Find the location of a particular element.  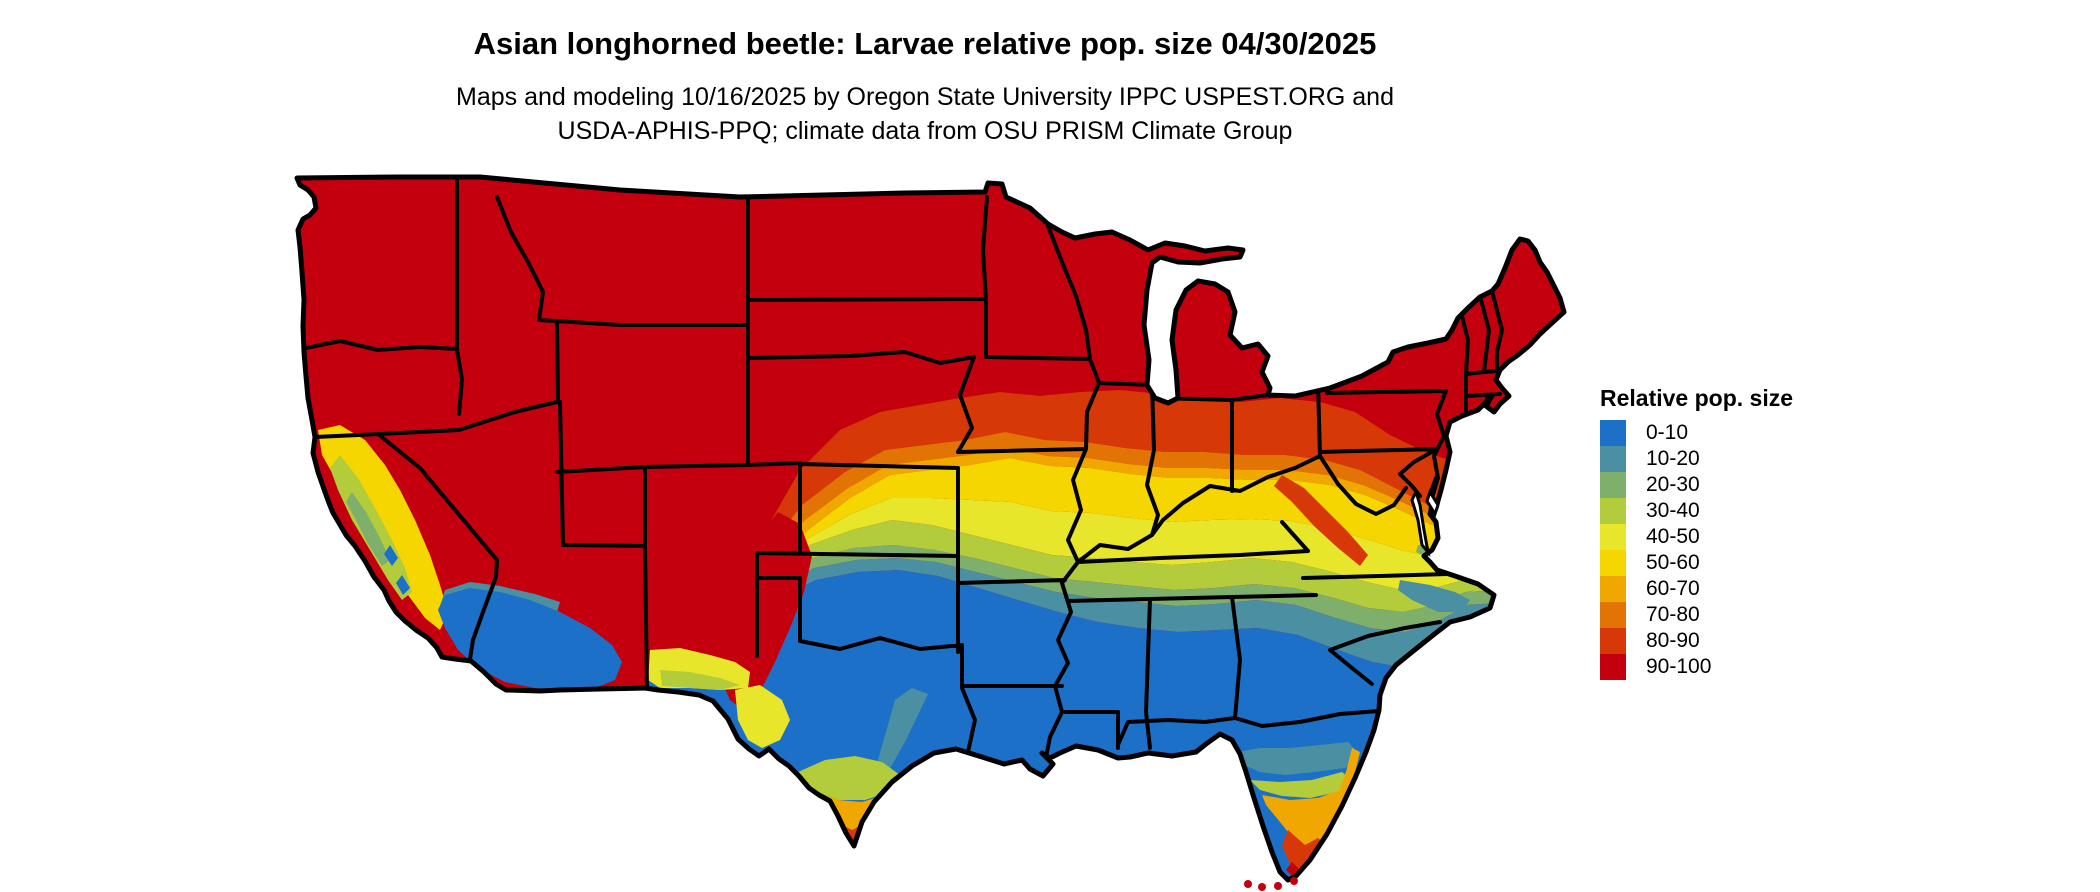

legend-item: 90-100 is located at coordinates (1696, 667).